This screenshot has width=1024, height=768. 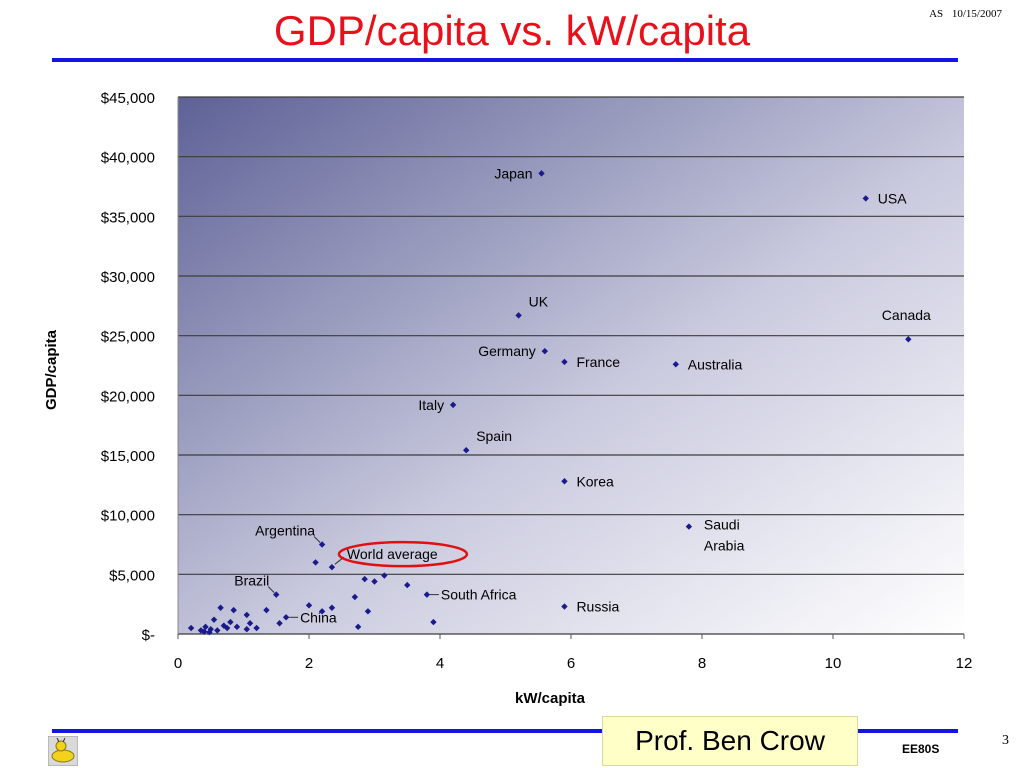 What do you see at coordinates (518, 315) in the screenshot?
I see `data-point-uk` at bounding box center [518, 315].